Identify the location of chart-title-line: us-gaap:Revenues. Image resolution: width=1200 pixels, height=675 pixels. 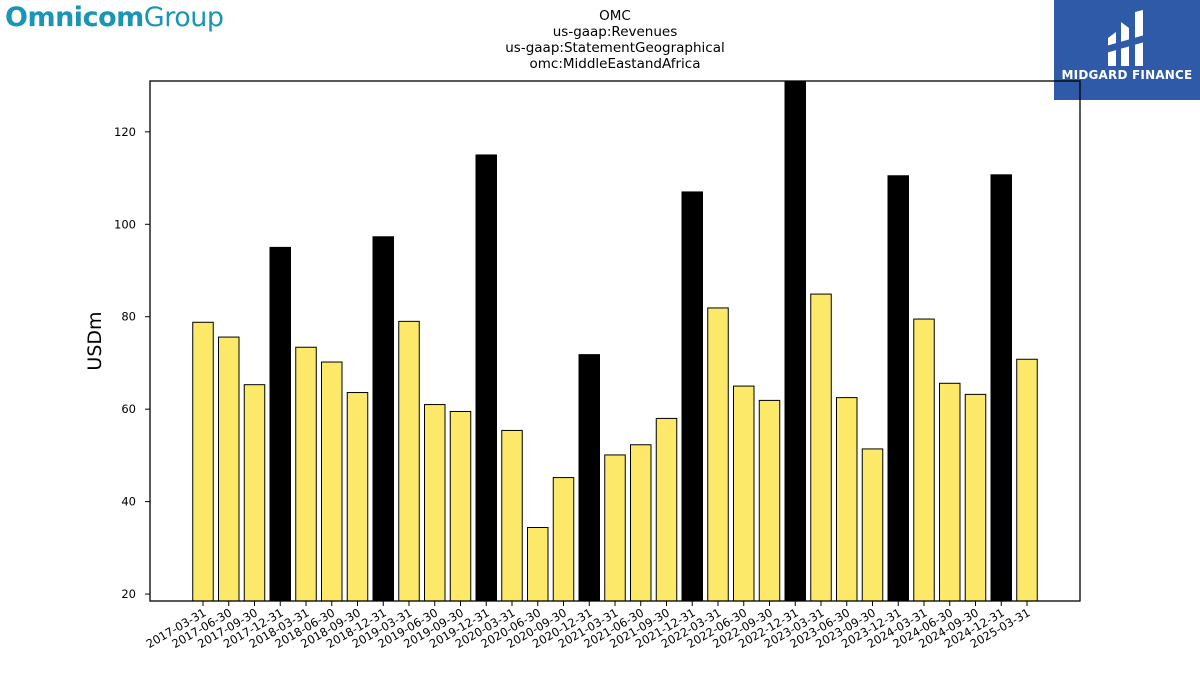
(615, 32).